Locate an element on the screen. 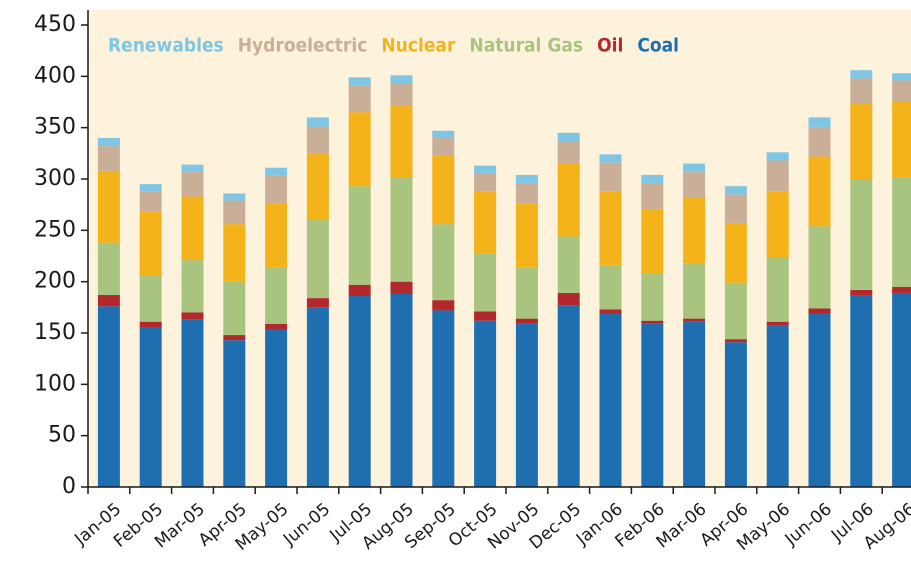  x-tick-label: Jun-05 is located at coordinates (306, 524).